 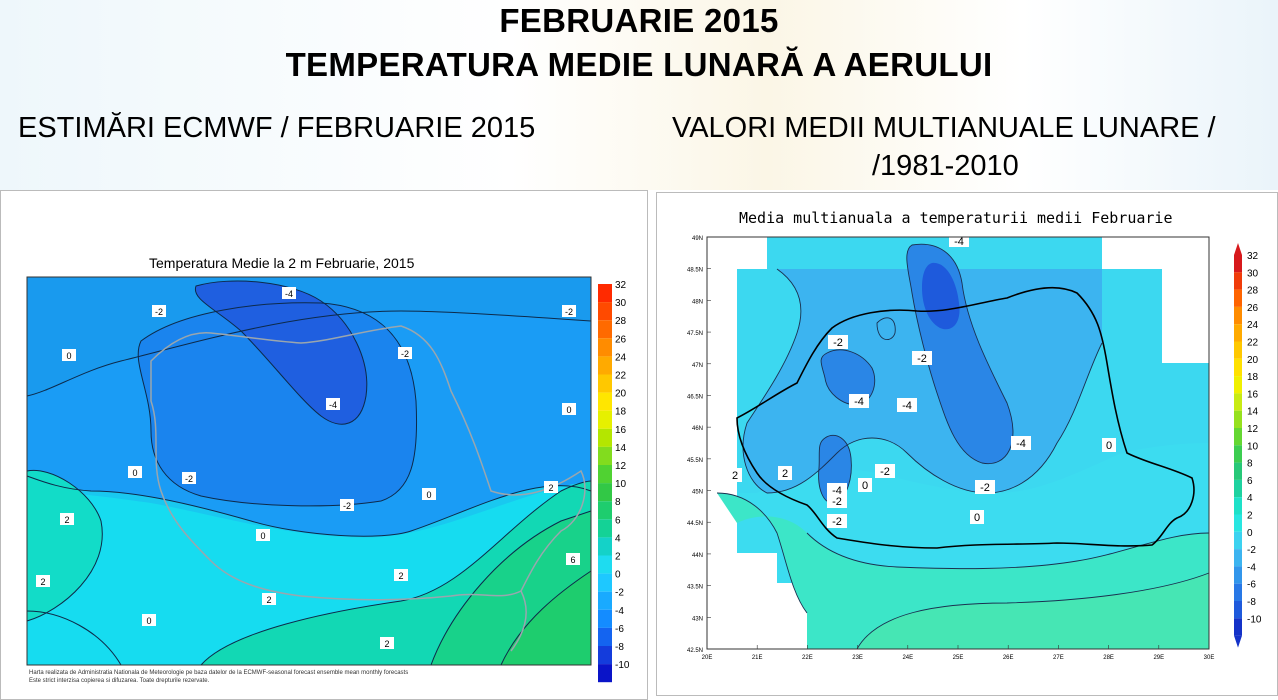 What do you see at coordinates (621, 376) in the screenshot?
I see `colorbar-tick-label: 22` at bounding box center [621, 376].